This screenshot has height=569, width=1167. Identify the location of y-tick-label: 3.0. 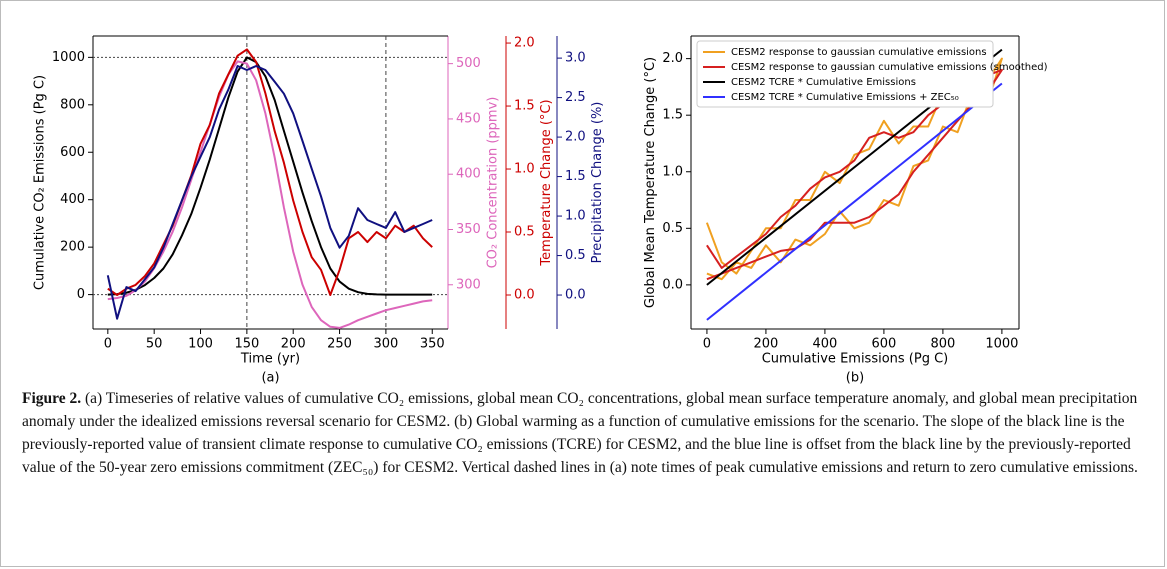
(575, 58).